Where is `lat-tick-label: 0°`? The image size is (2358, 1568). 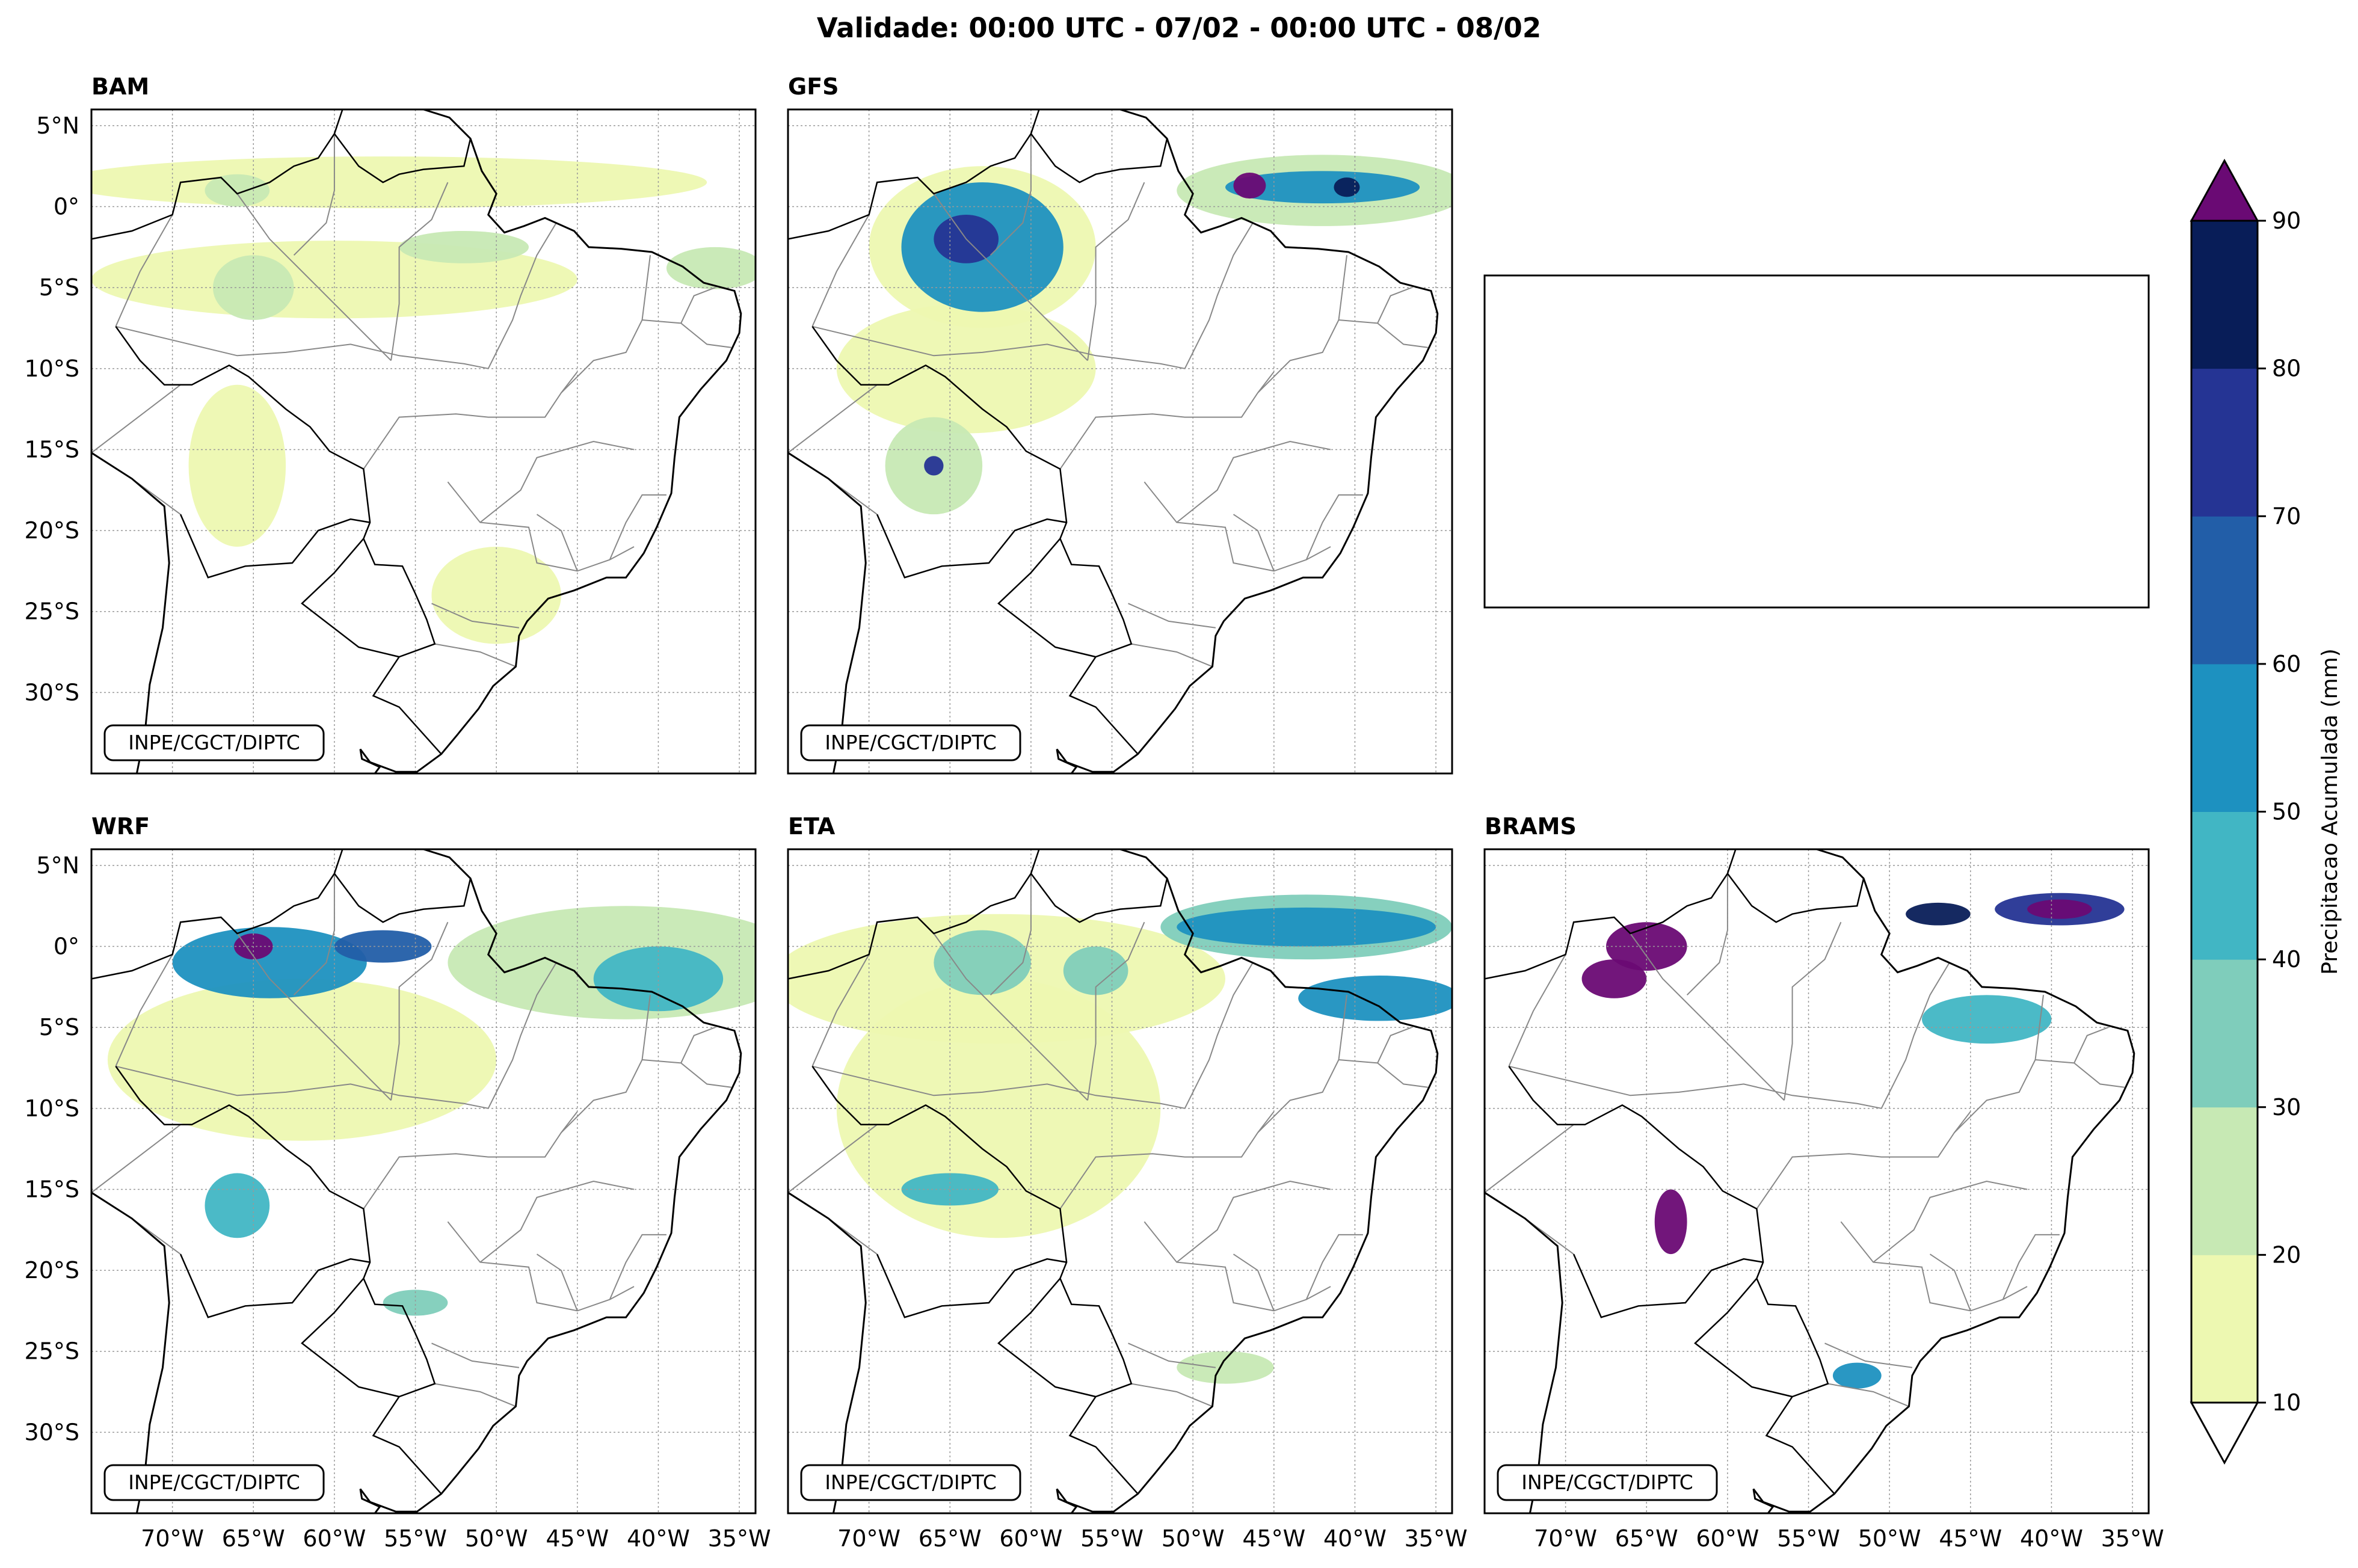 lat-tick-label: 0° is located at coordinates (67, 207).